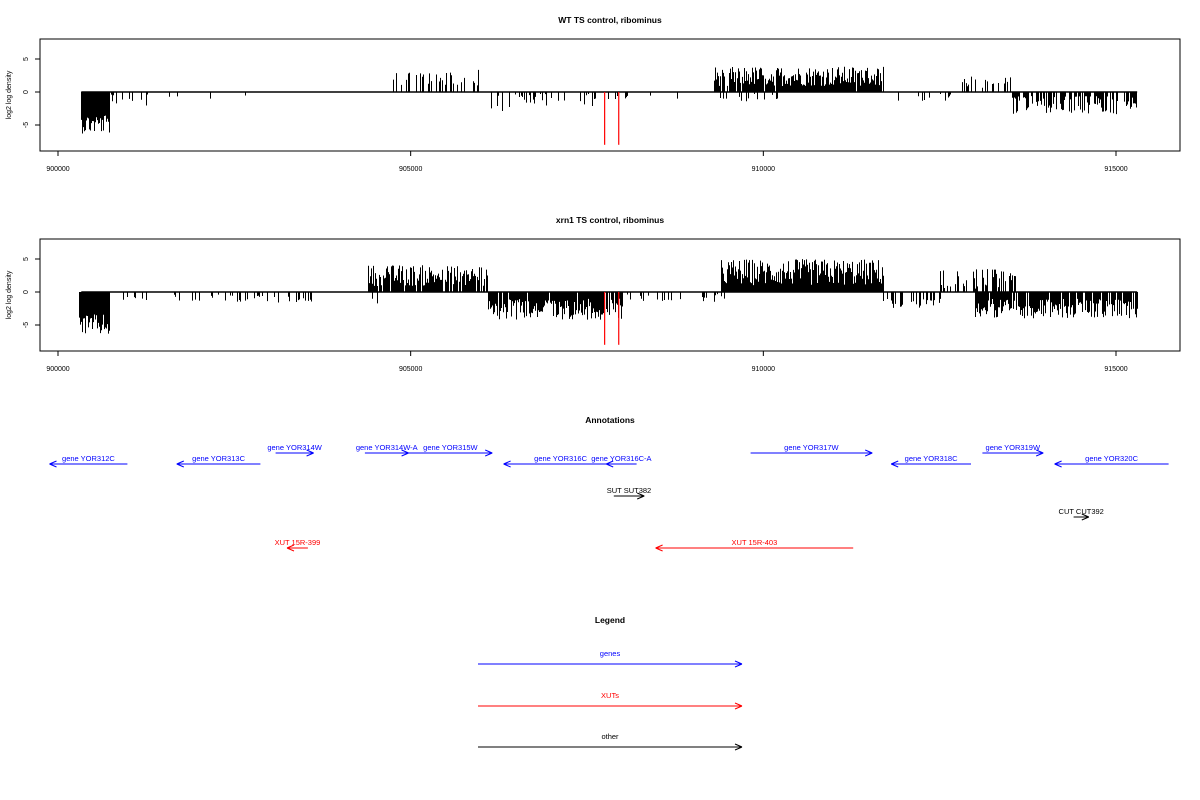  What do you see at coordinates (1081, 511) in the screenshot?
I see `annotation-label: CUT CUT392` at bounding box center [1081, 511].